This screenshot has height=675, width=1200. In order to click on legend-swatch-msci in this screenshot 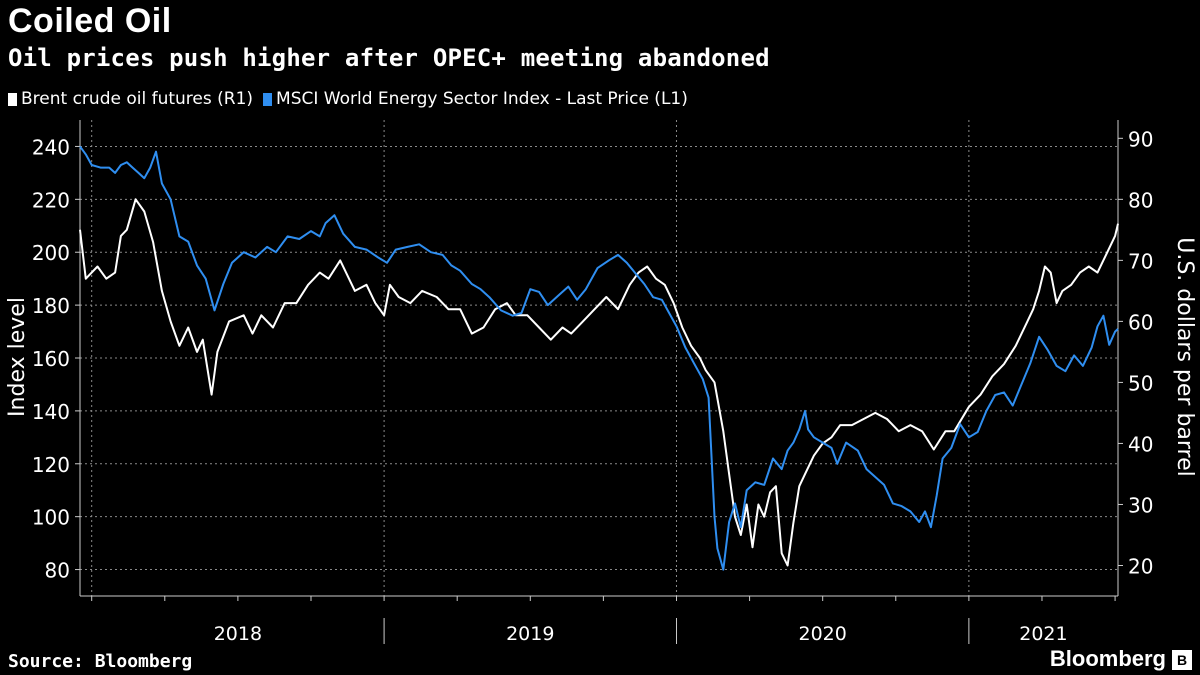, I will do `click(268, 99)`.